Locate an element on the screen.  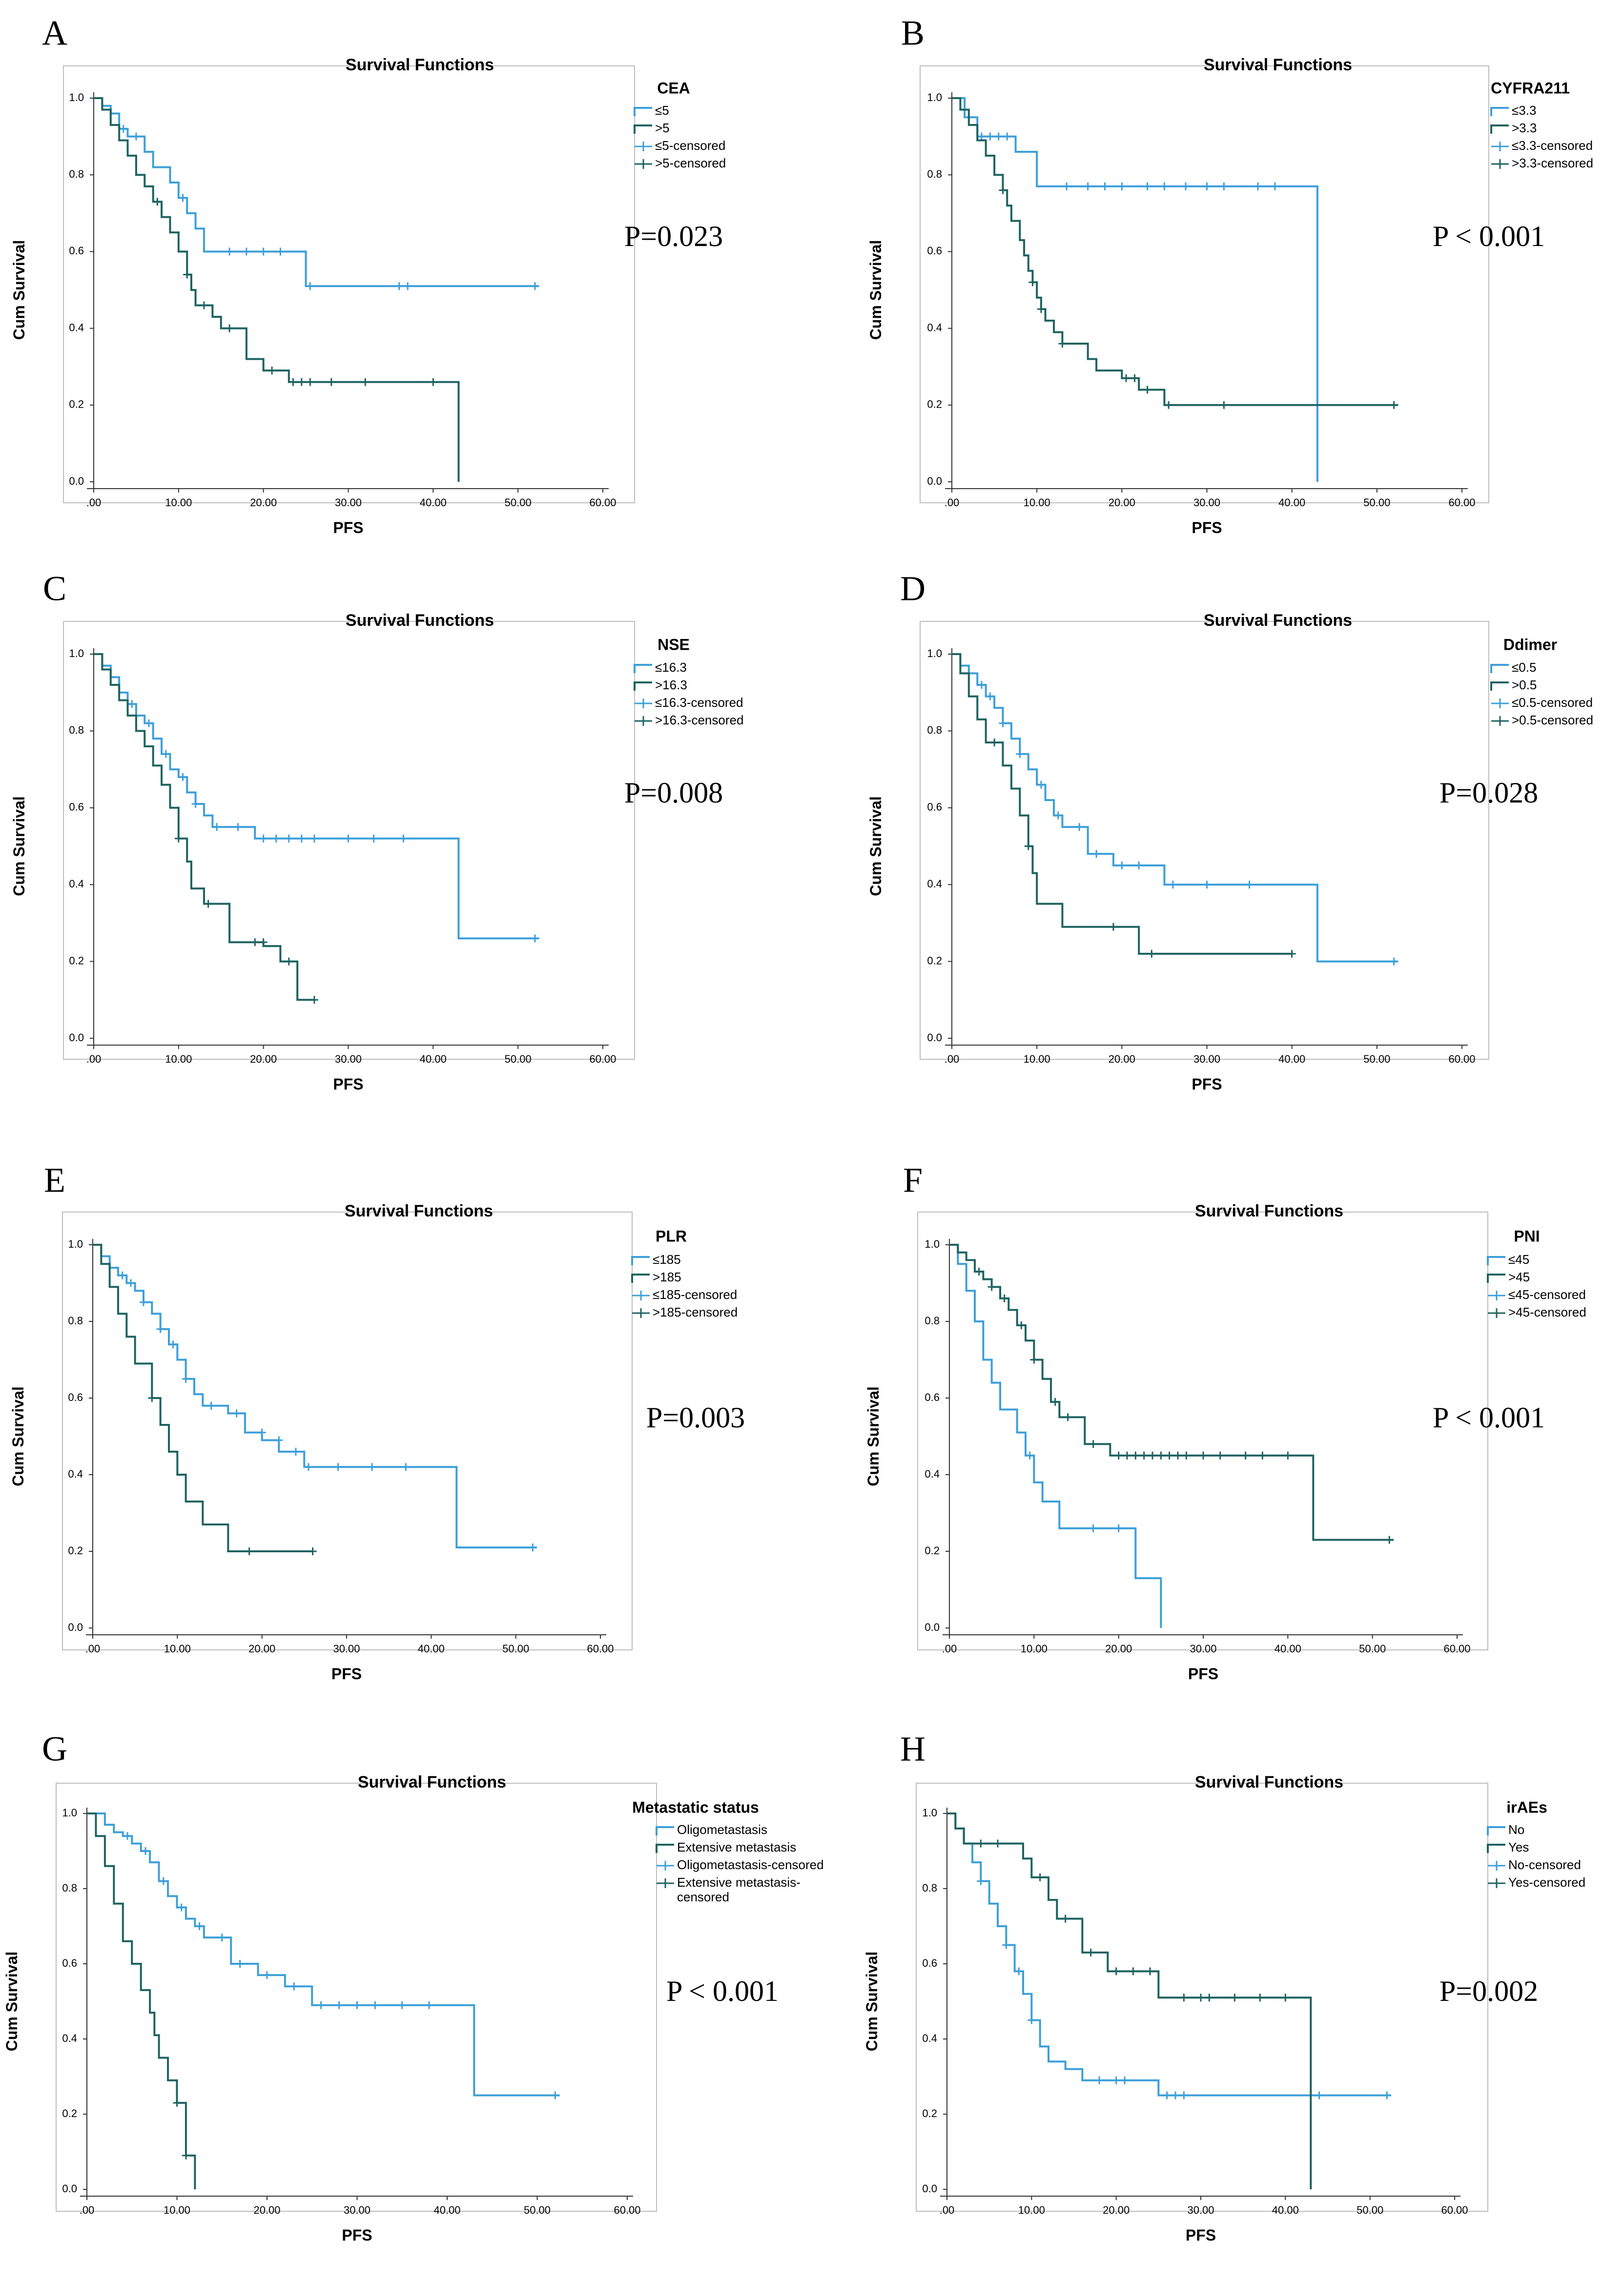
legend-label: >16.3-censored is located at coordinates (699, 720).